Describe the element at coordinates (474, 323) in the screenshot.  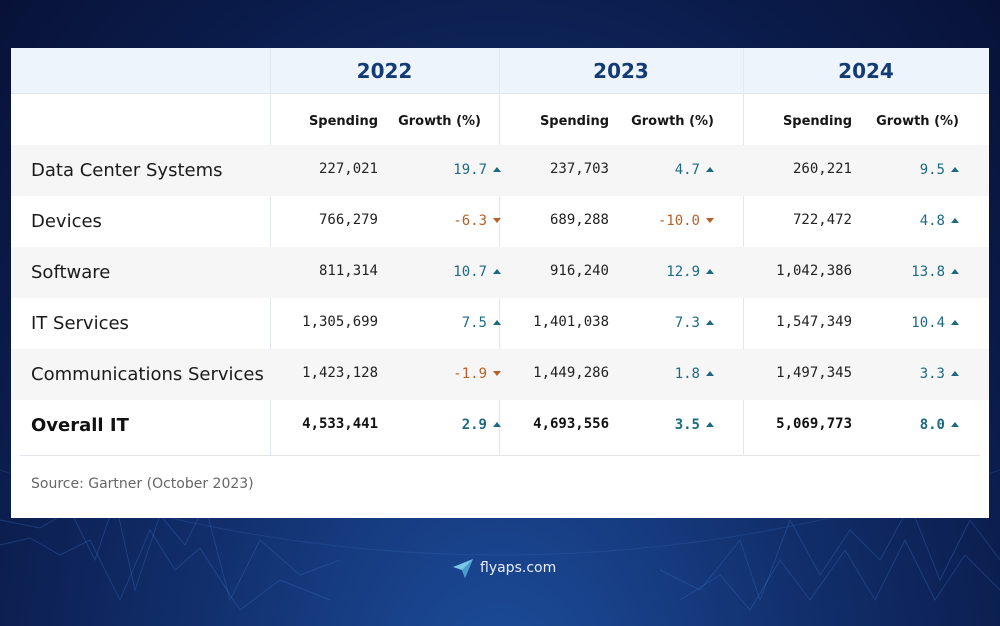
I see `growth-value: 7.5` at that location.